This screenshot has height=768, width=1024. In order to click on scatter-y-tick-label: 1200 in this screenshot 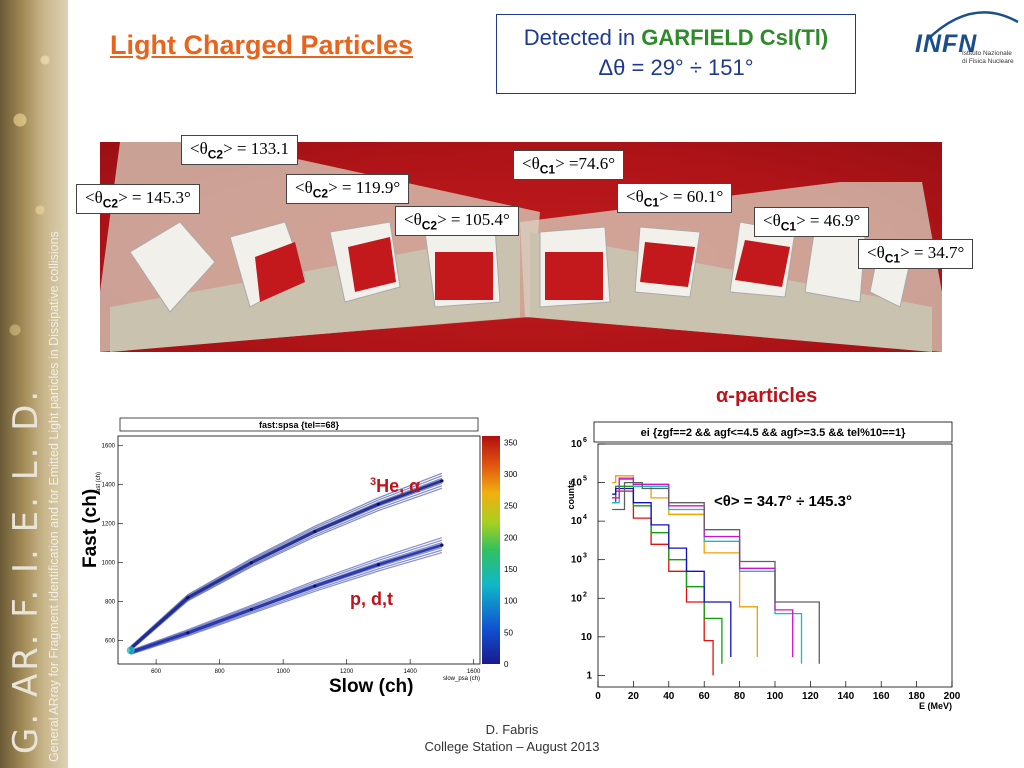, I will do `click(109, 525)`.